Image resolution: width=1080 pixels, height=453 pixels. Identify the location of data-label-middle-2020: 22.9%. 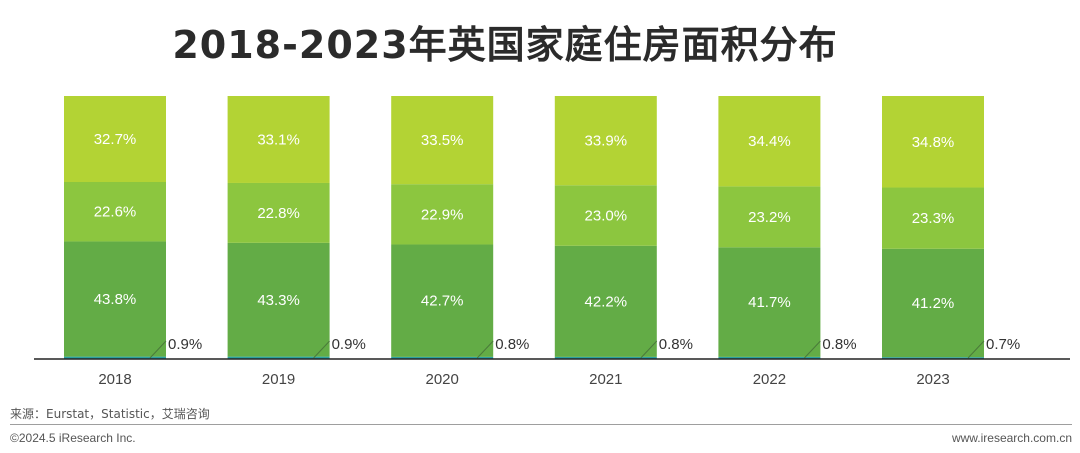
(442, 214).